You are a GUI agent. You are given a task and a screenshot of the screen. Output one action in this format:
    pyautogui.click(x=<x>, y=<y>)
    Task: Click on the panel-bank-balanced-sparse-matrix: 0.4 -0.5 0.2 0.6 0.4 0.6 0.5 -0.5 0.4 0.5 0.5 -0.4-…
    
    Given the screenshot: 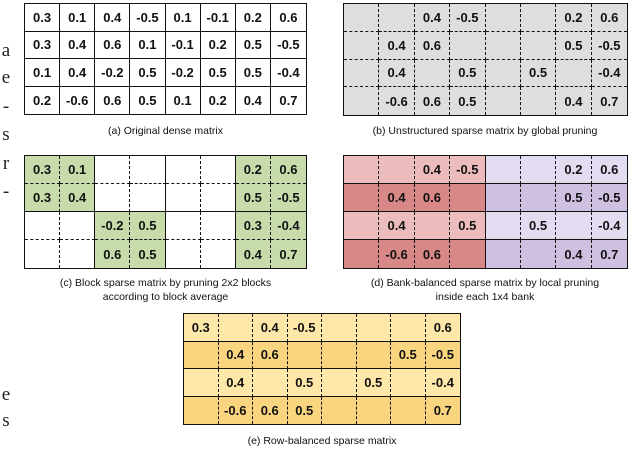 What is the action you would take?
    pyautogui.click(x=485, y=212)
    